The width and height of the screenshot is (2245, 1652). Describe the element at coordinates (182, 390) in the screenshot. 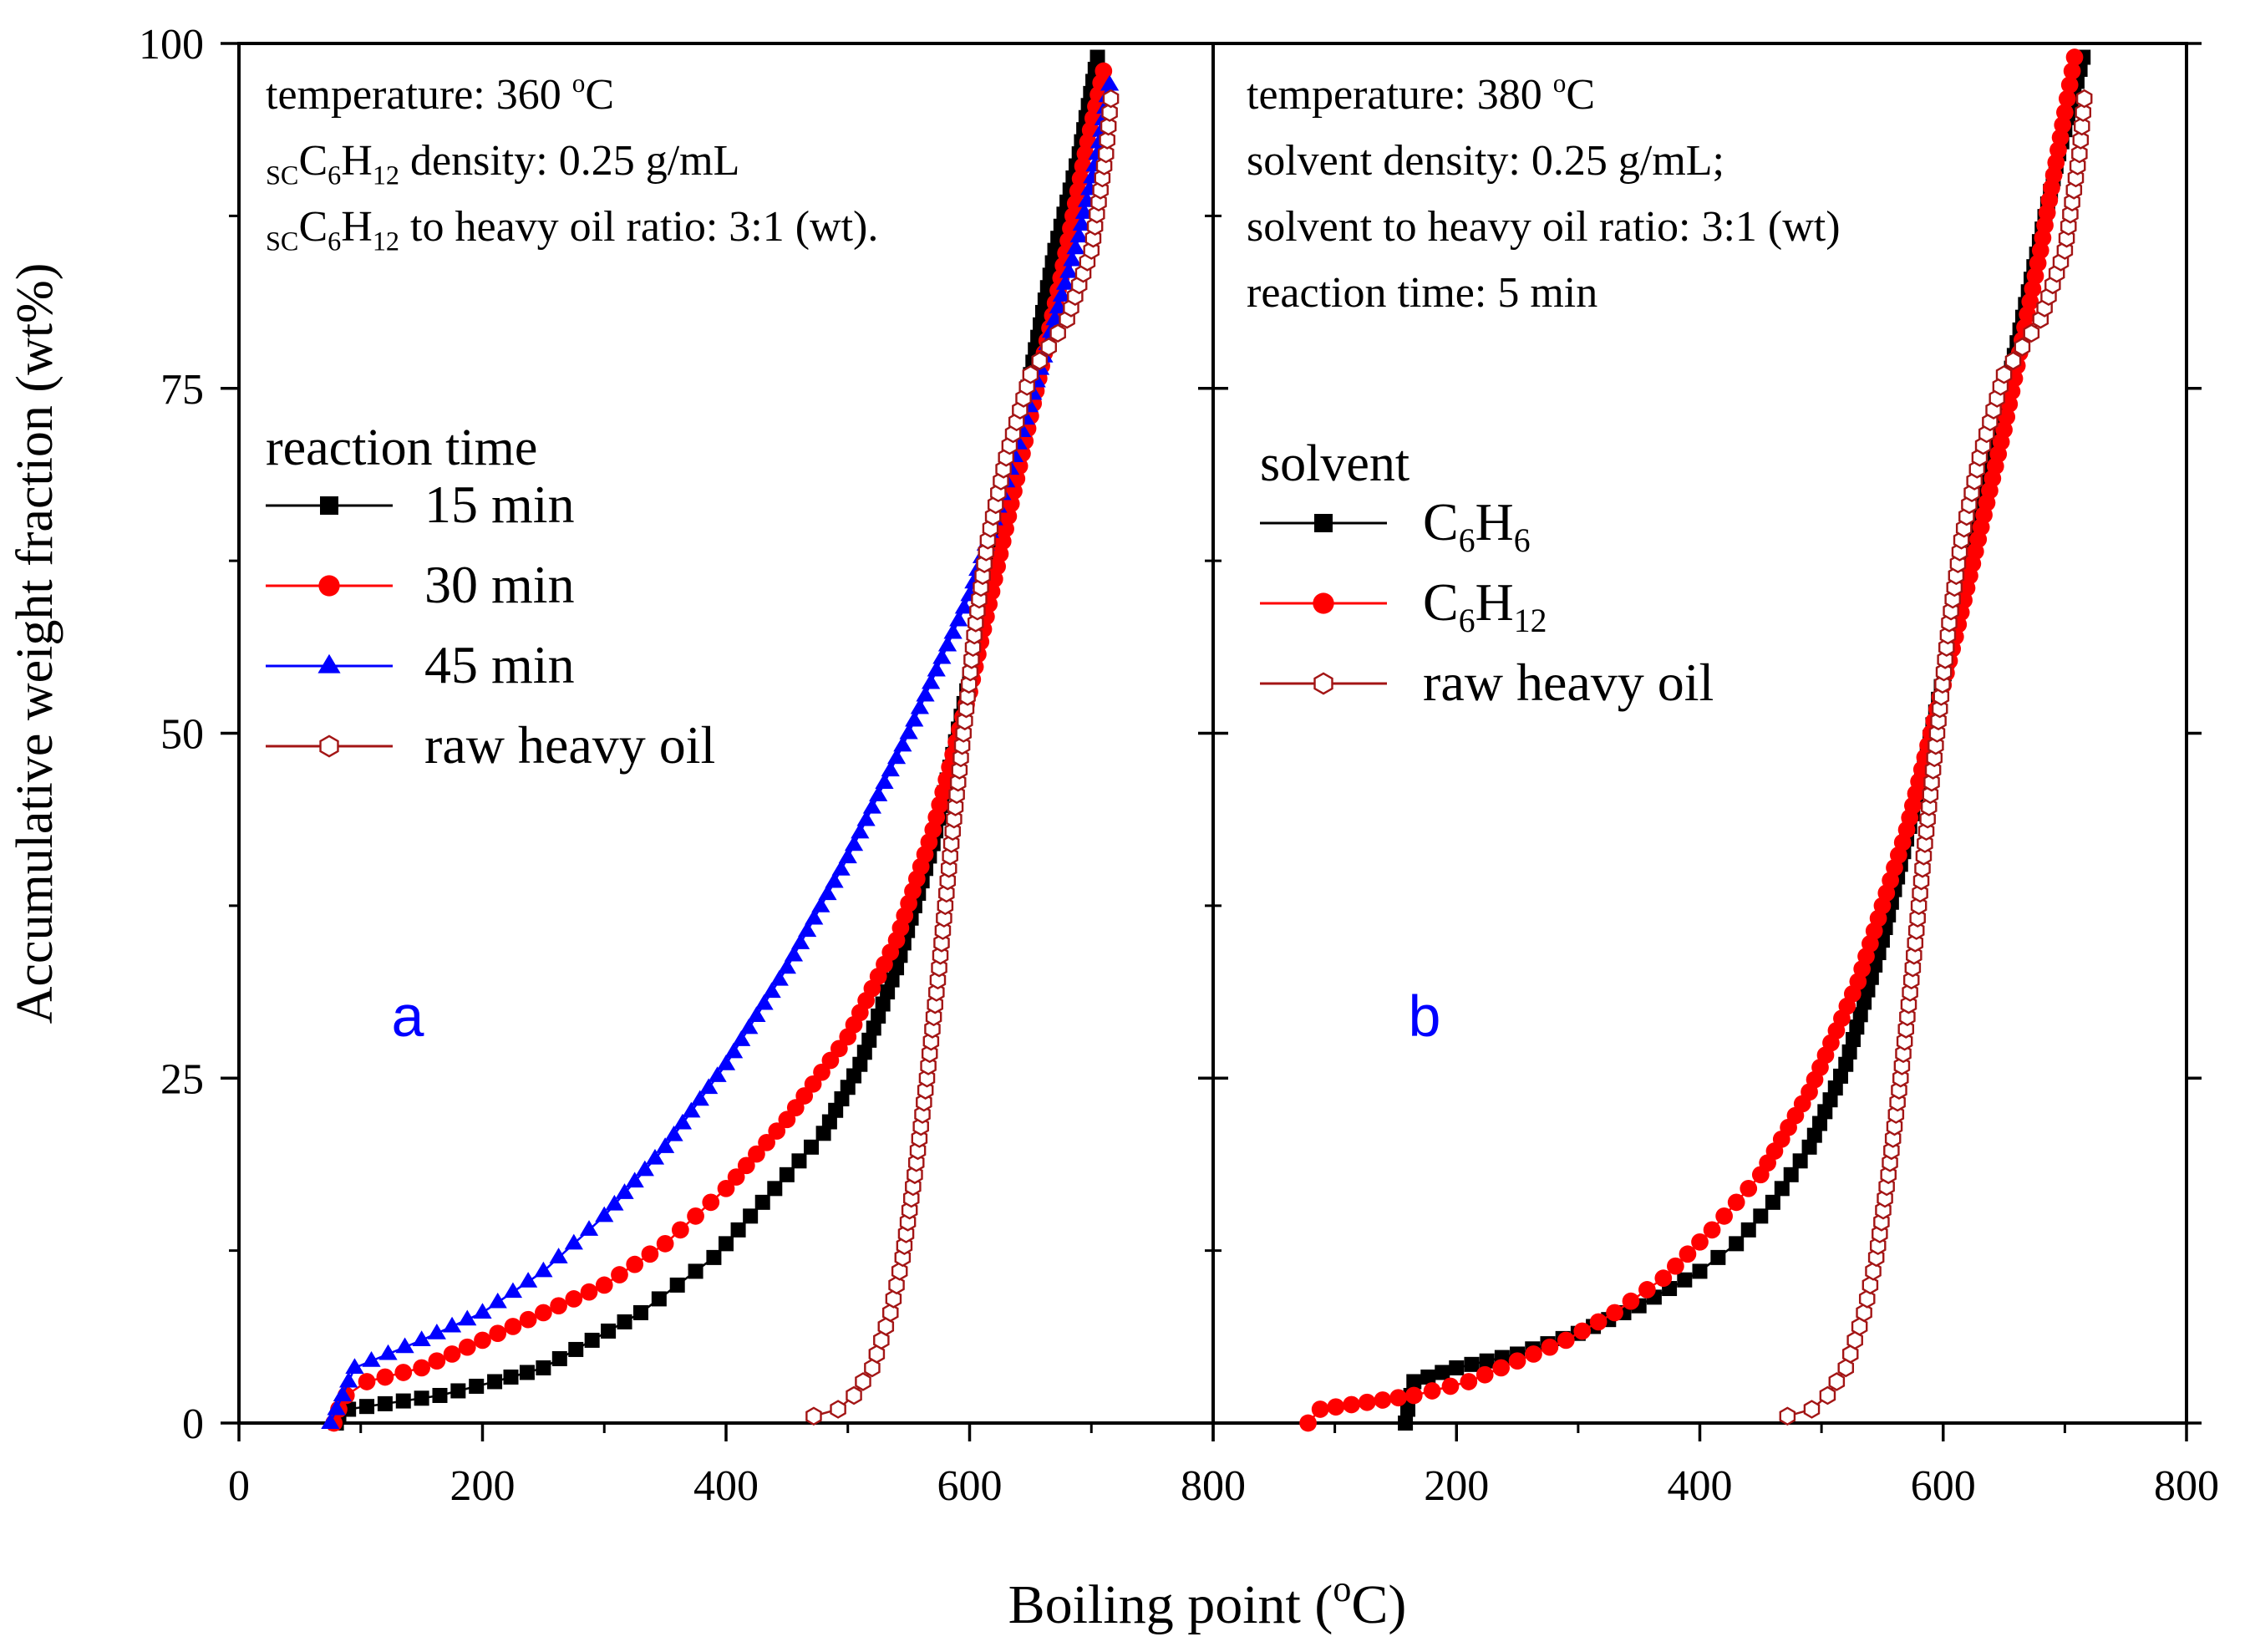

I see `y-tick-label: 75` at that location.